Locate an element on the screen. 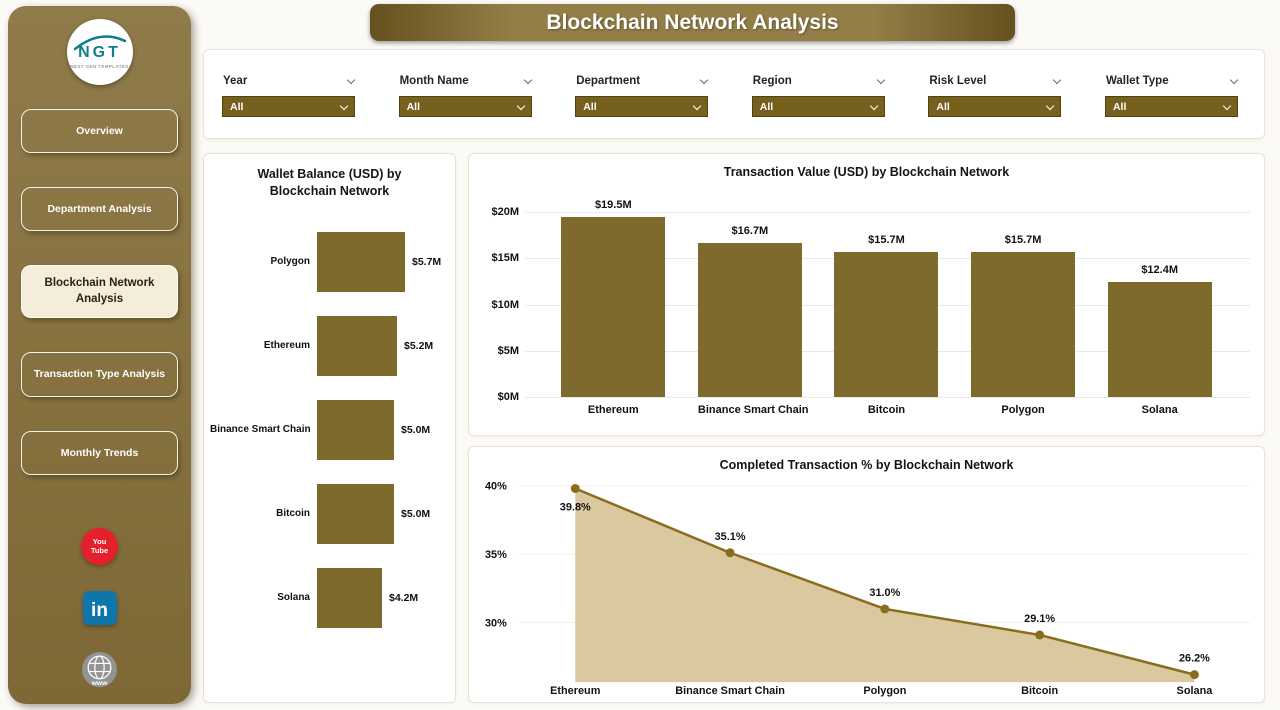  data-point-polygon is located at coordinates (885, 609).